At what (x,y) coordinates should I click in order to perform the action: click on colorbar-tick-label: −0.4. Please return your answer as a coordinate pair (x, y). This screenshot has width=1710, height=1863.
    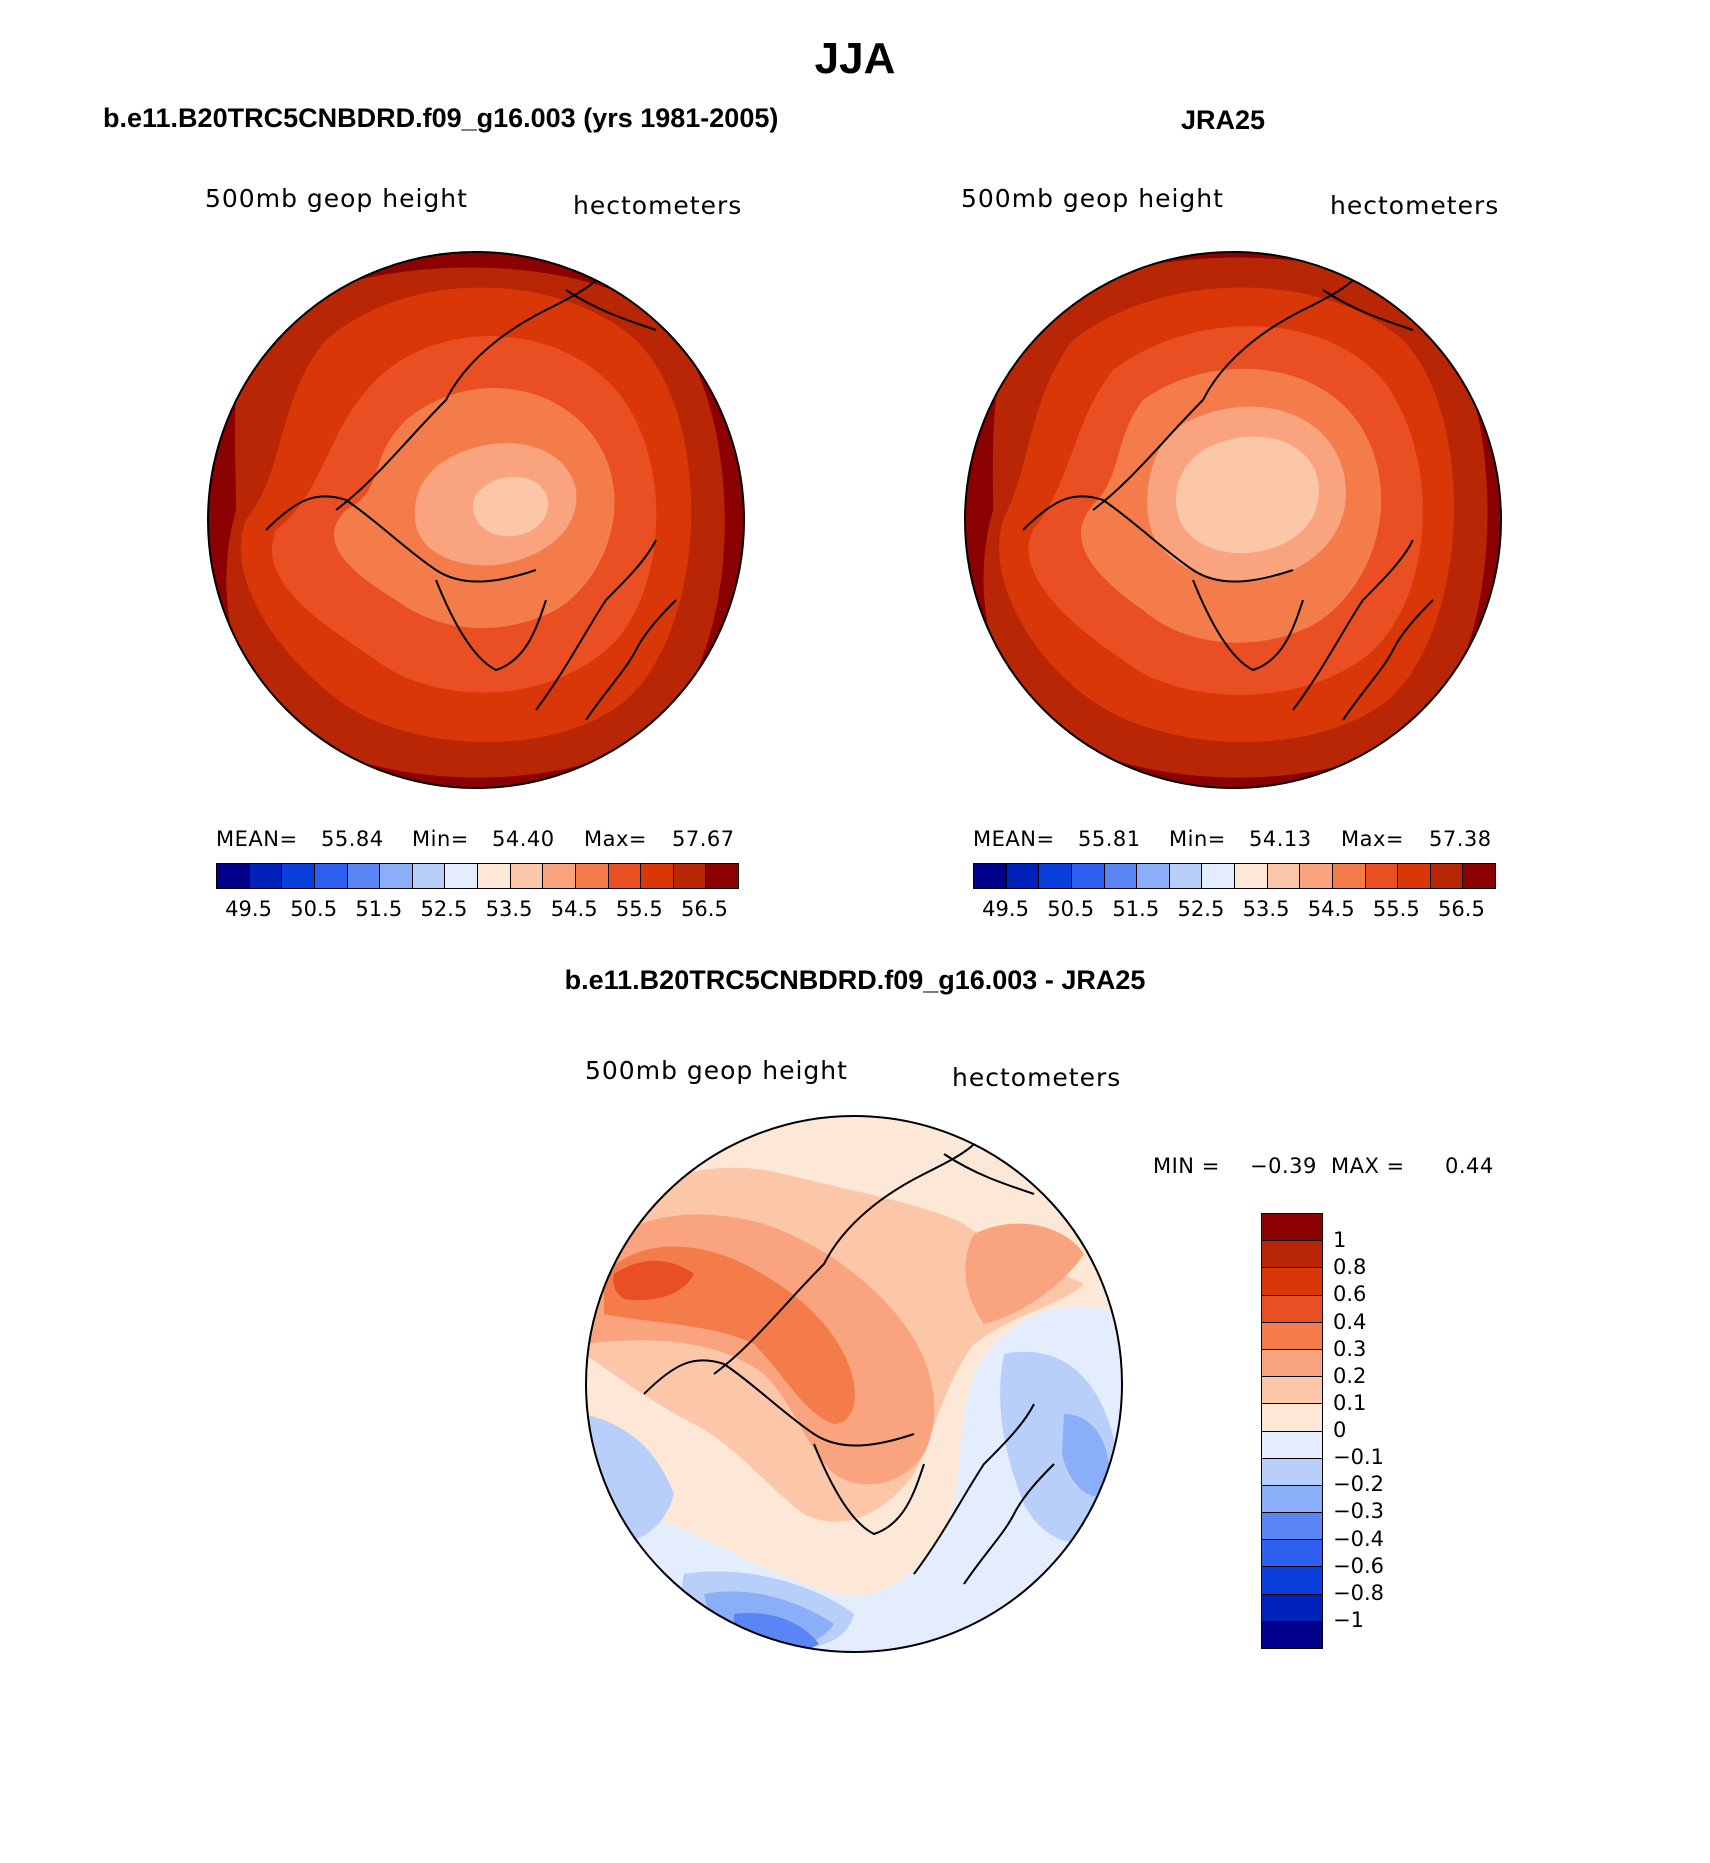
    Looking at the image, I should click on (1358, 1538).